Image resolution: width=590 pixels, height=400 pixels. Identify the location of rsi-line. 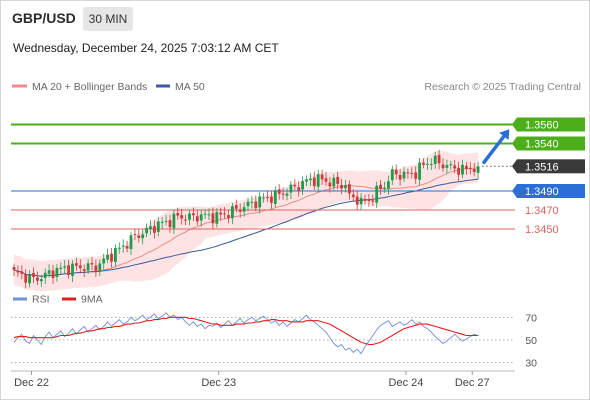
(246, 333).